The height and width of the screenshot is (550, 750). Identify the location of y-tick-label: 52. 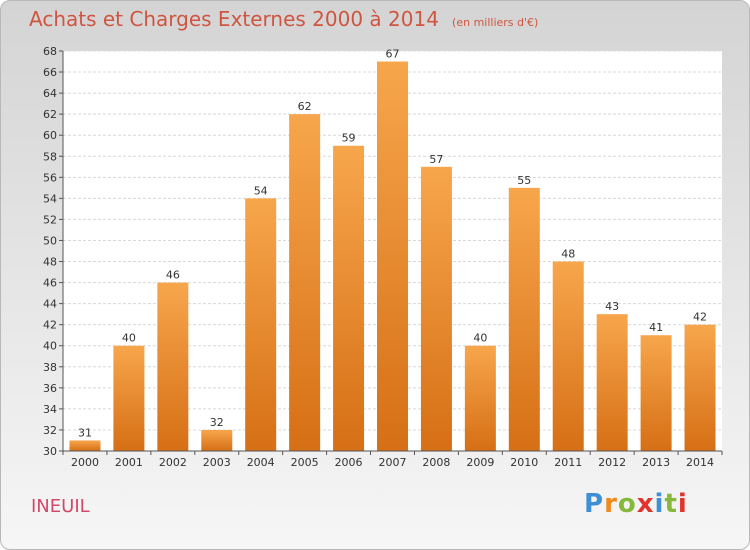
(50, 219).